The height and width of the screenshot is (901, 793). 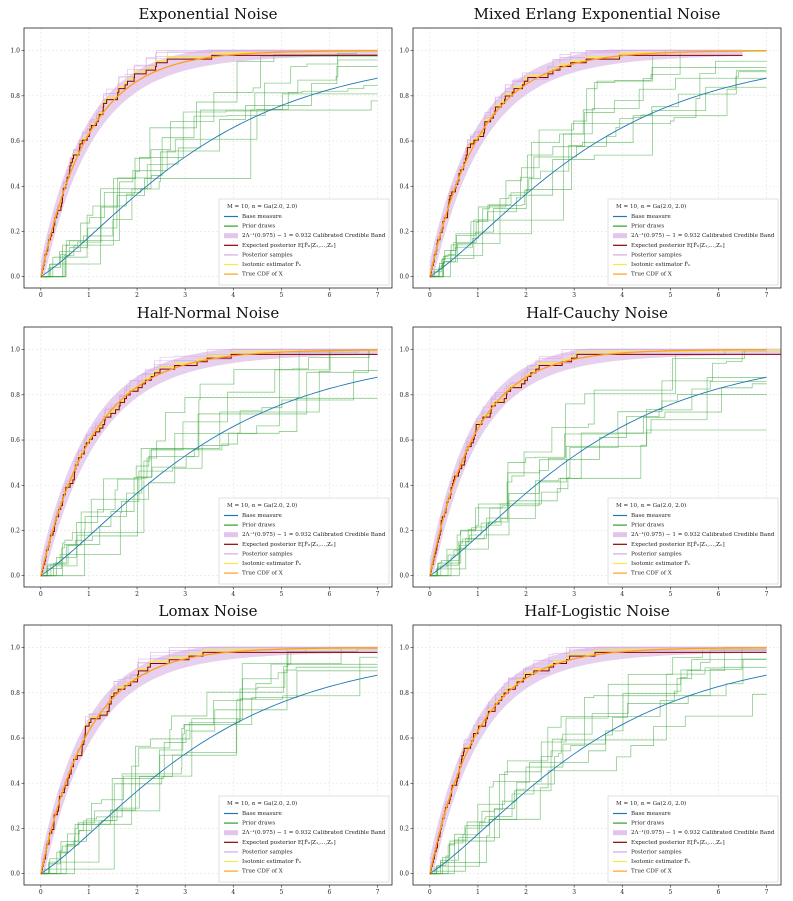 I want to click on y-tick-label: 0.2, so click(x=404, y=231).